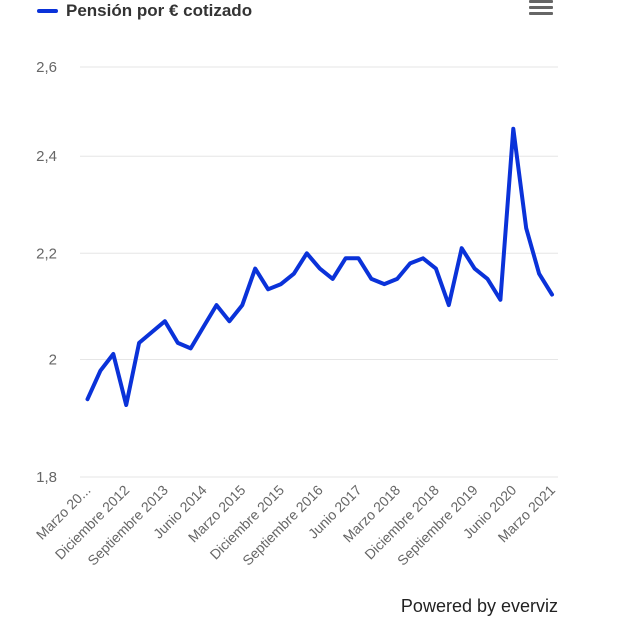 This screenshot has height=621, width=621. I want to click on y-tick-label: 1,8, so click(46, 477).